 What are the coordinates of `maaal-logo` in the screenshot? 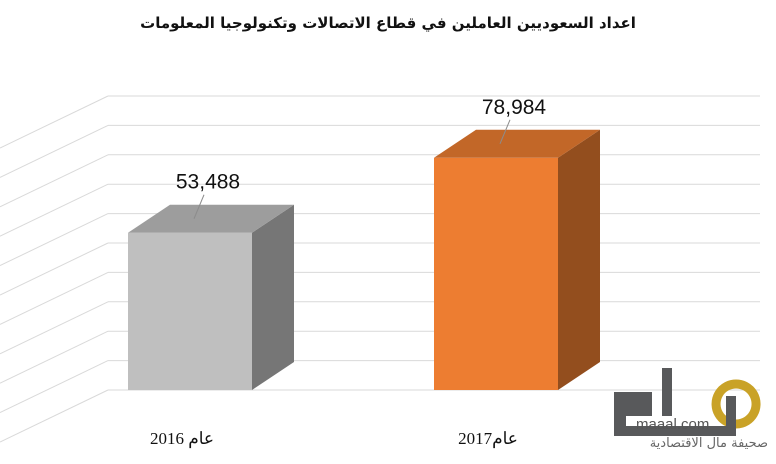 It's located at (687, 402).